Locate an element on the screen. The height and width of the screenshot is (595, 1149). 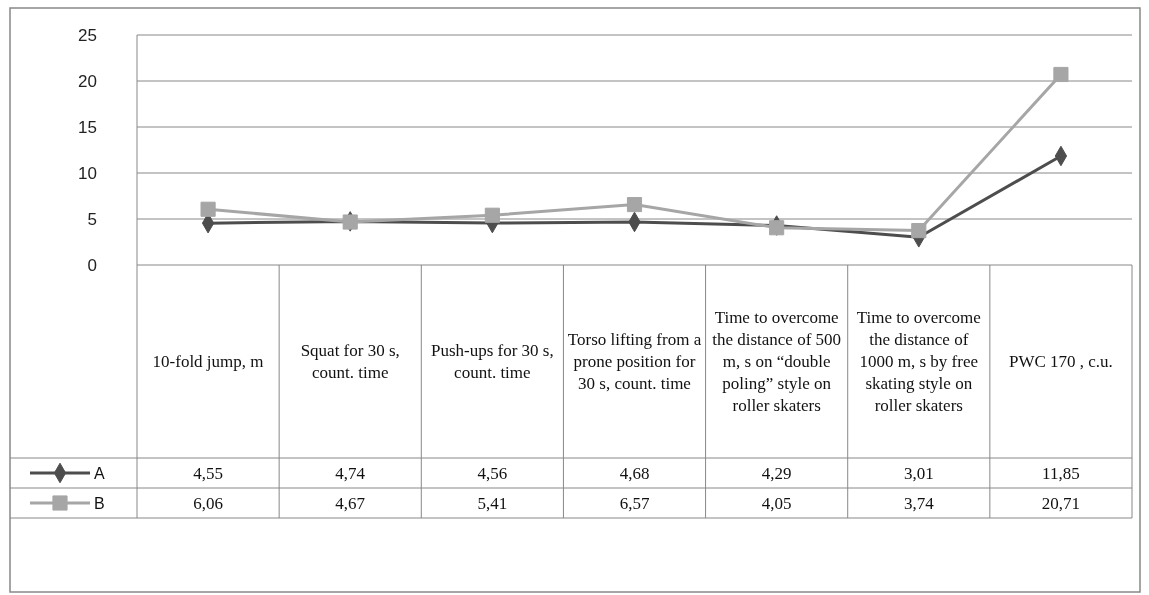
data-label: 4,68 is located at coordinates (634, 473).